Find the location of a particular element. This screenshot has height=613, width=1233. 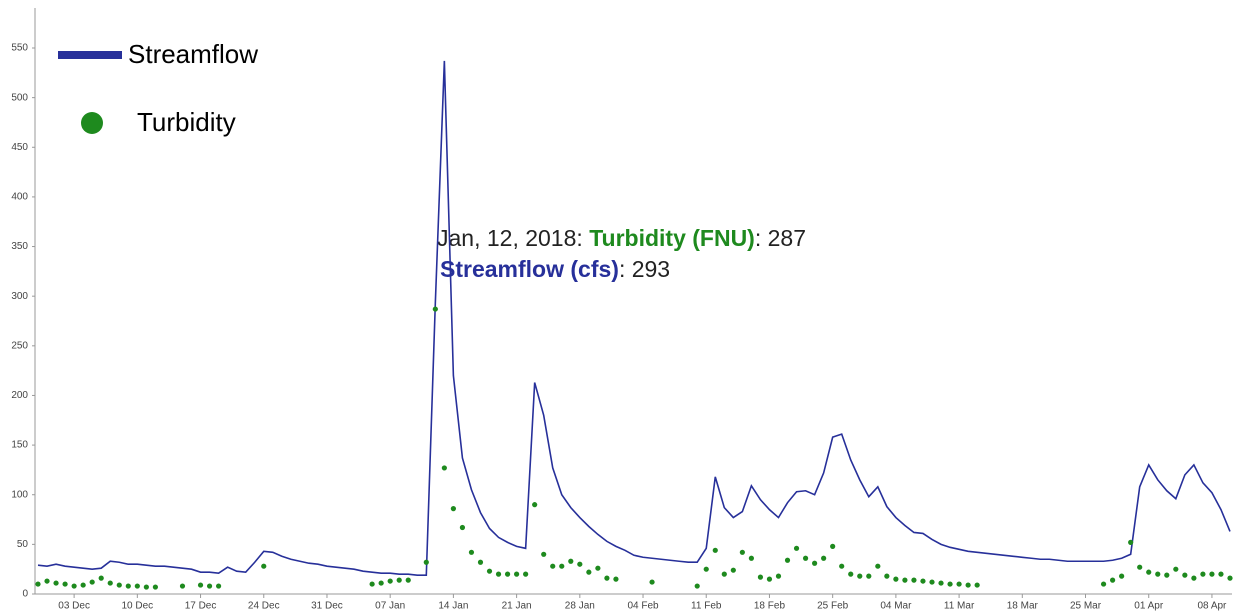

x-tick-label: 14 Jan is located at coordinates (453, 606).